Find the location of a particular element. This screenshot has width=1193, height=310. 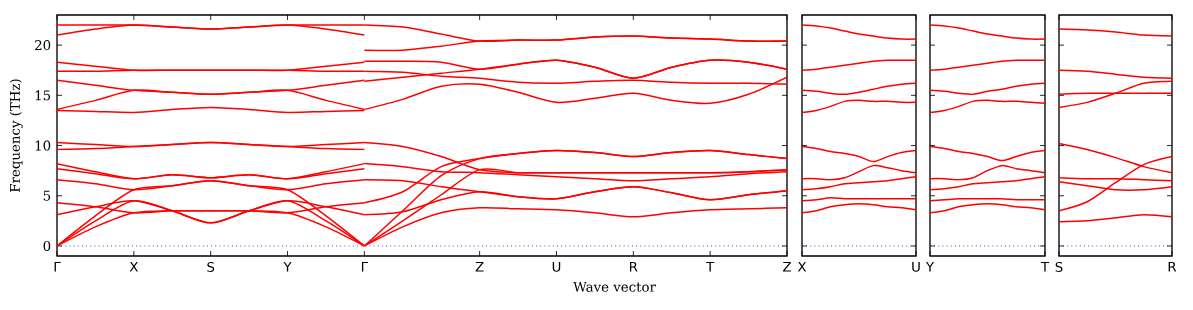

y-tick-label: 5 is located at coordinates (47, 195).